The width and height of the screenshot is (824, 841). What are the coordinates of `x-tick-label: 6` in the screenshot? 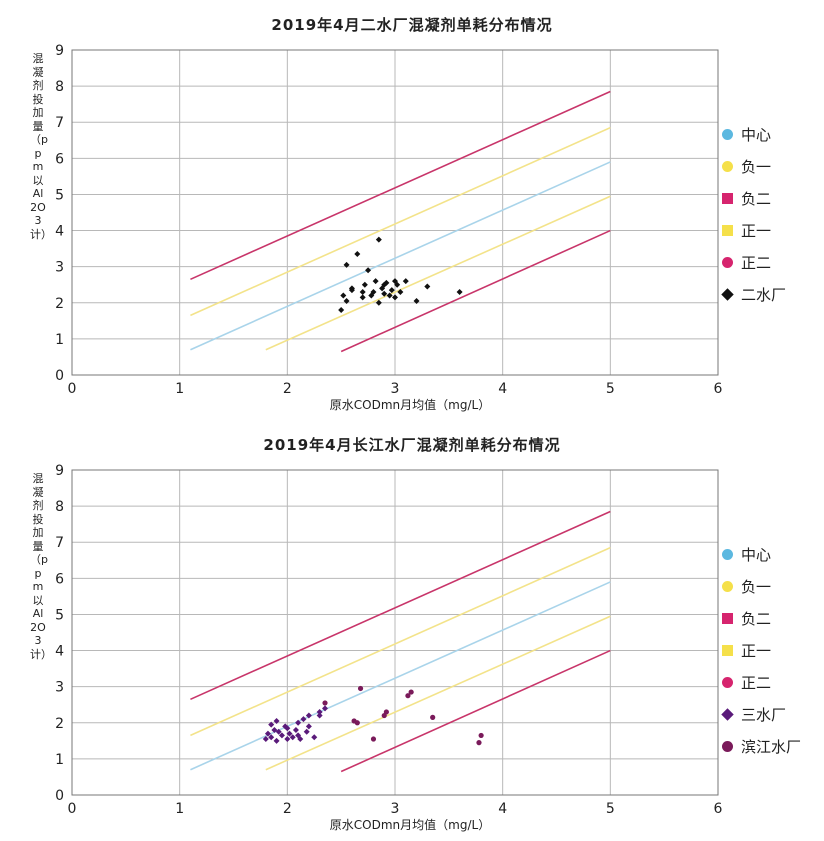 It's located at (718, 809).